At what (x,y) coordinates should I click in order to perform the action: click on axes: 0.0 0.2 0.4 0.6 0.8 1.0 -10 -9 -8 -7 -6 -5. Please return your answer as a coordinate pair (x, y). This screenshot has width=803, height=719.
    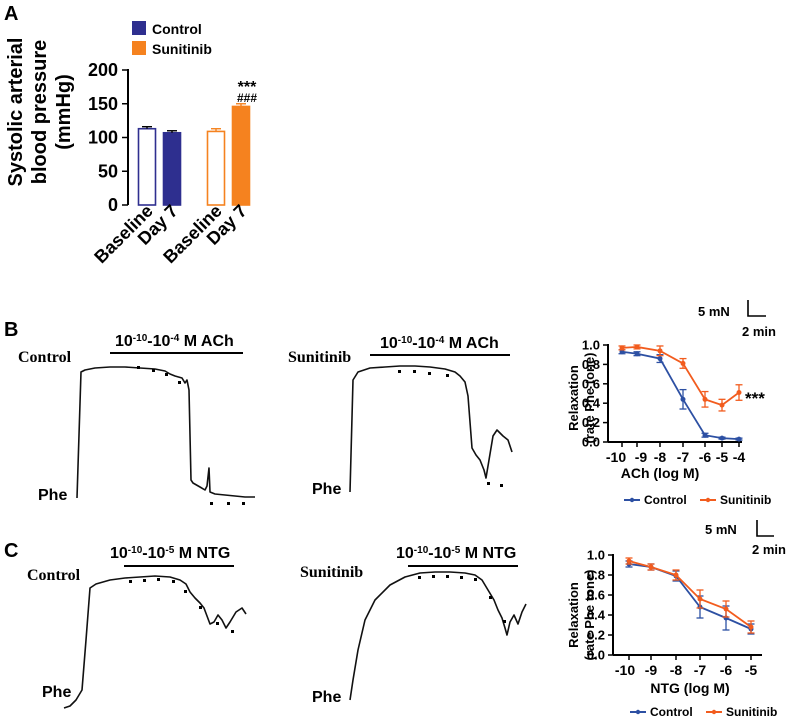
    Looking at the image, I should click on (674, 613).